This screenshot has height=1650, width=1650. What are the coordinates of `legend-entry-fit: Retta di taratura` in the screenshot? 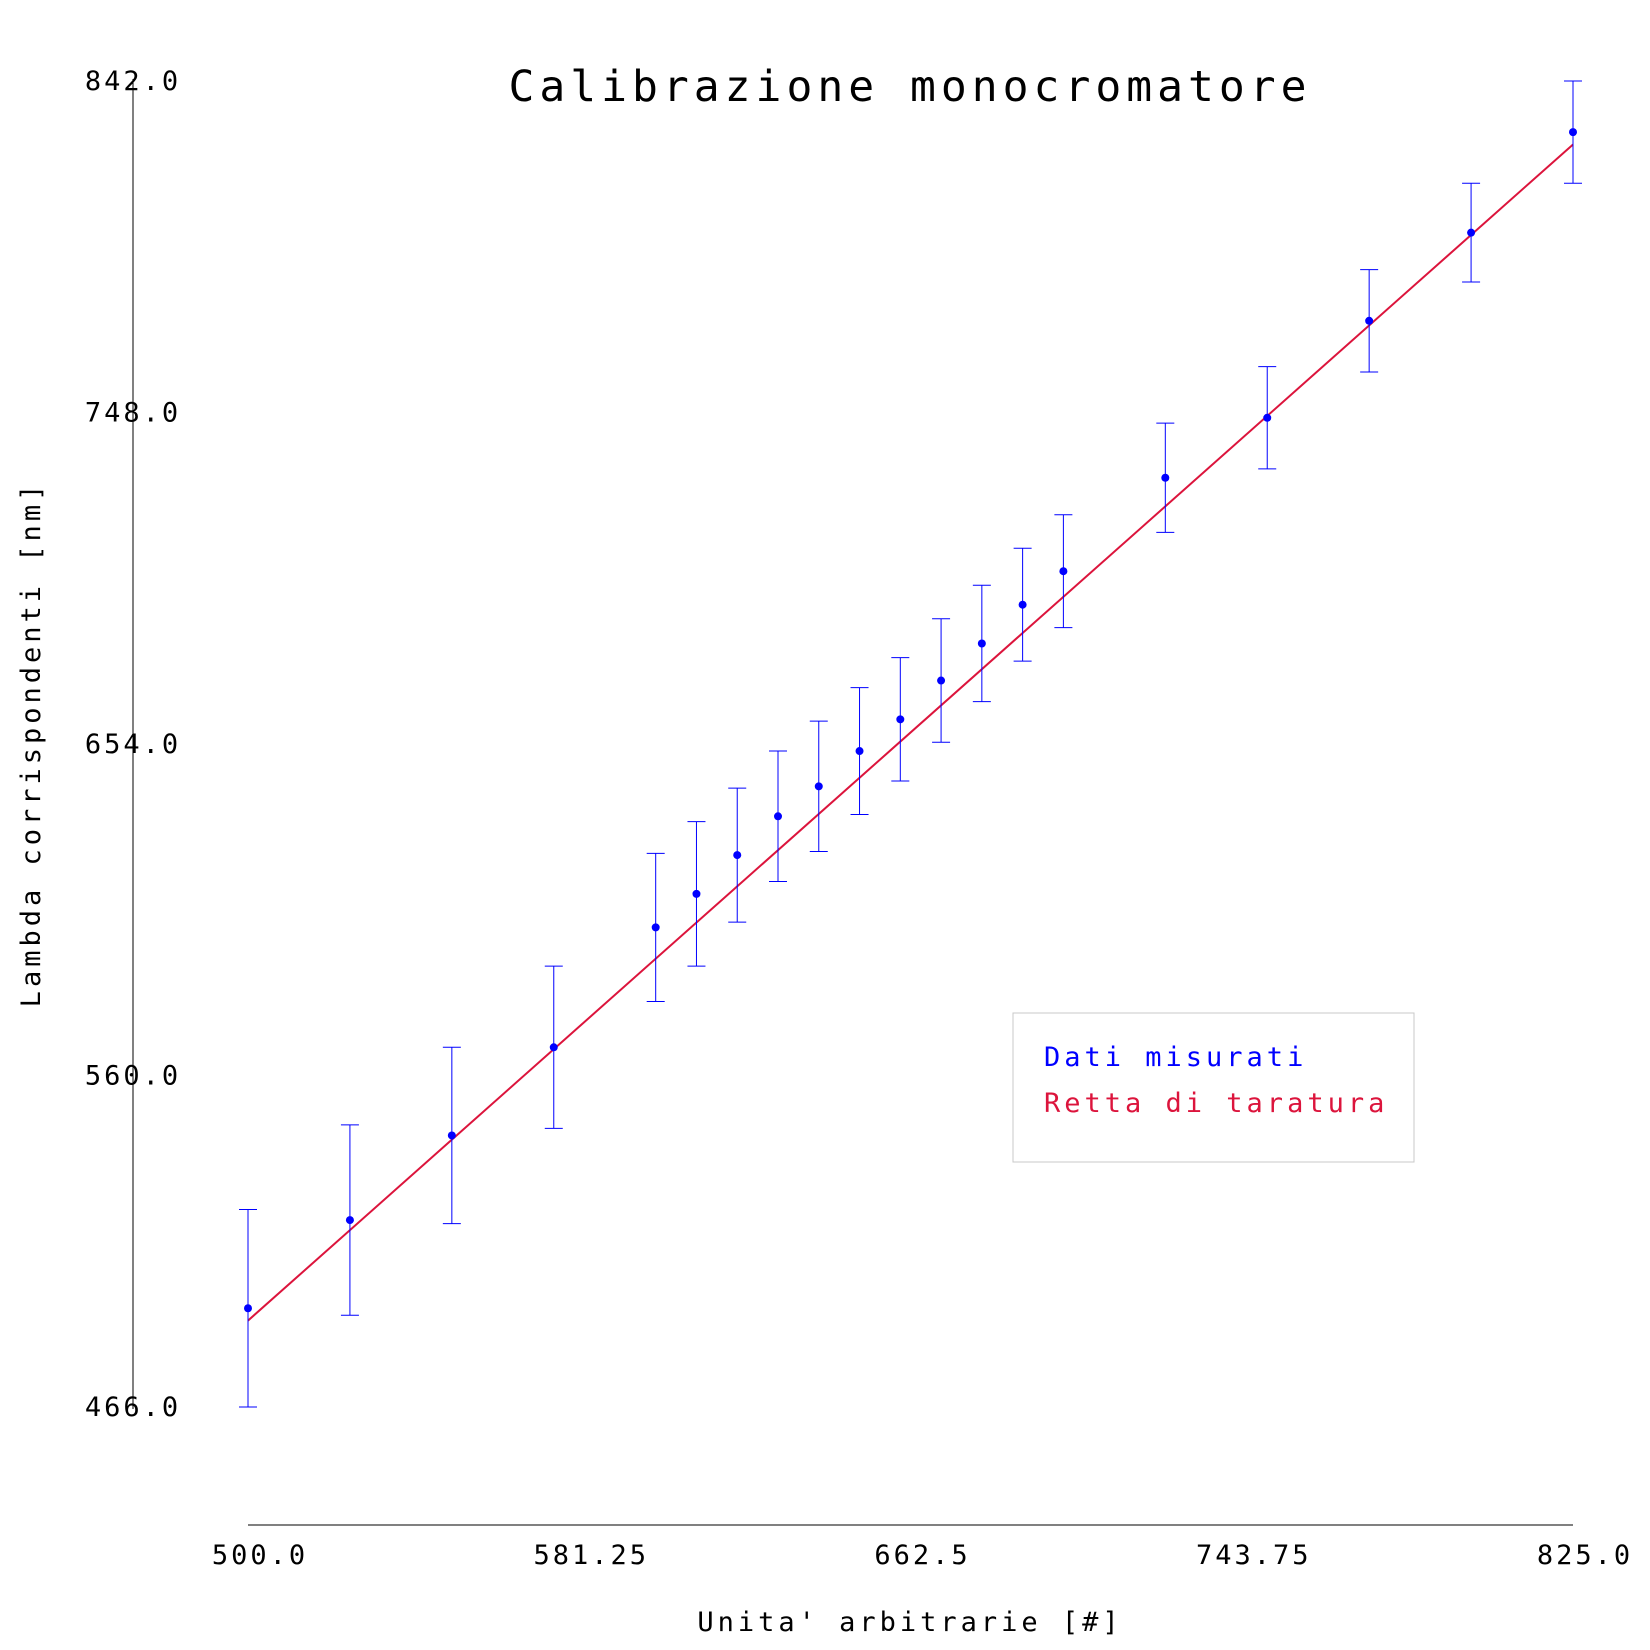 It's located at (1216, 1103).